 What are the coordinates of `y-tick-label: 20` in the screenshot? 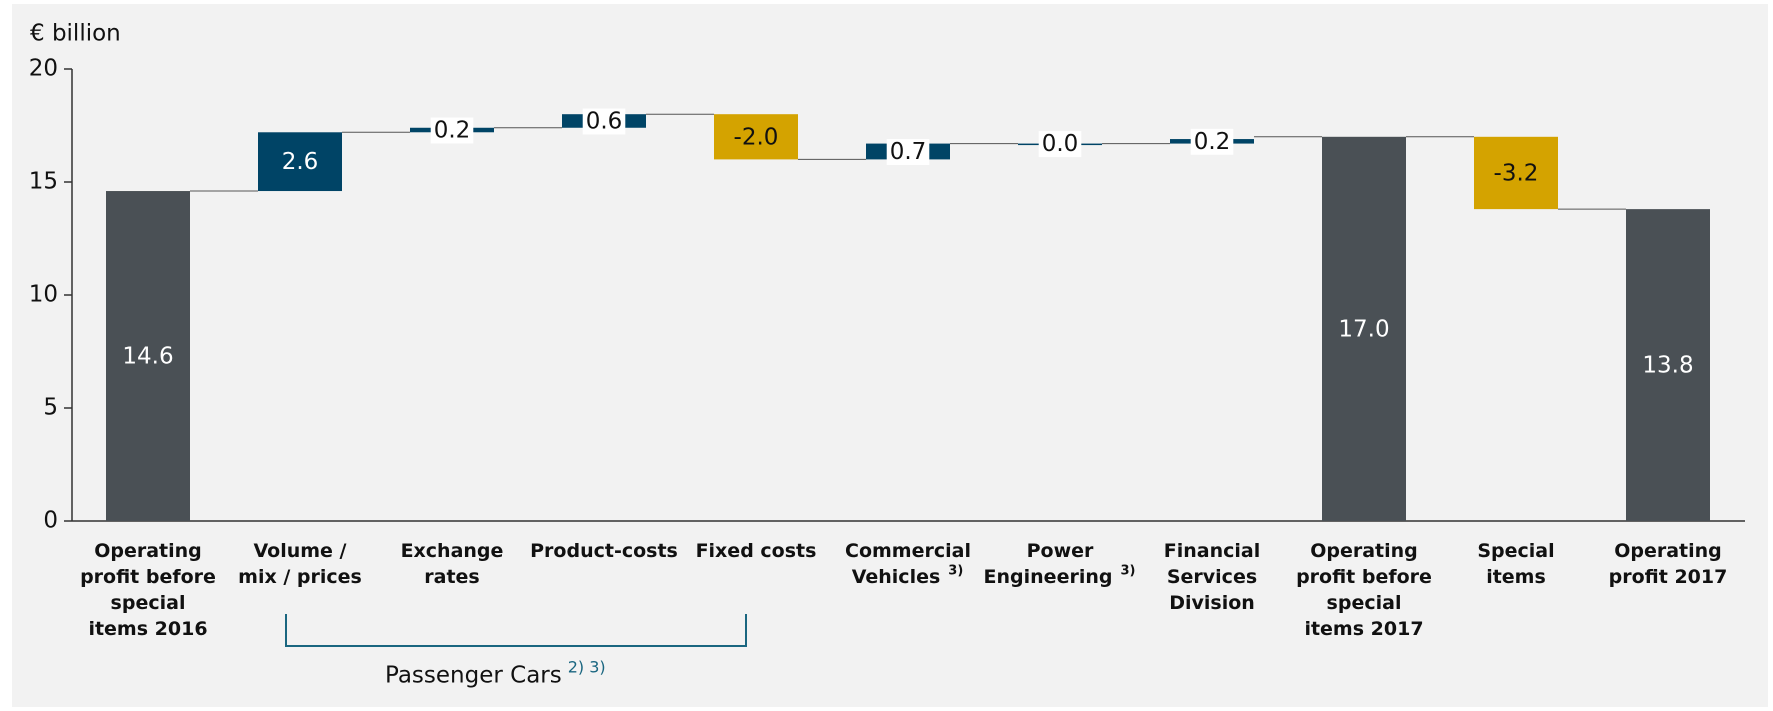 It's located at (43, 69).